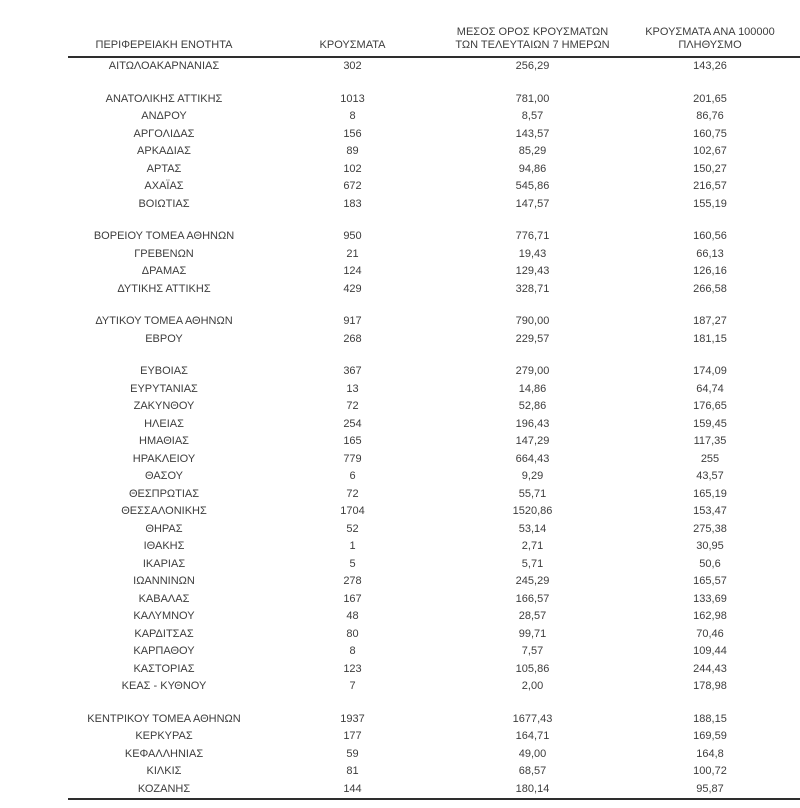 This screenshot has height=808, width=800. Describe the element at coordinates (532, 338) in the screenshot. I see `cell-avg7: 229,57` at that location.